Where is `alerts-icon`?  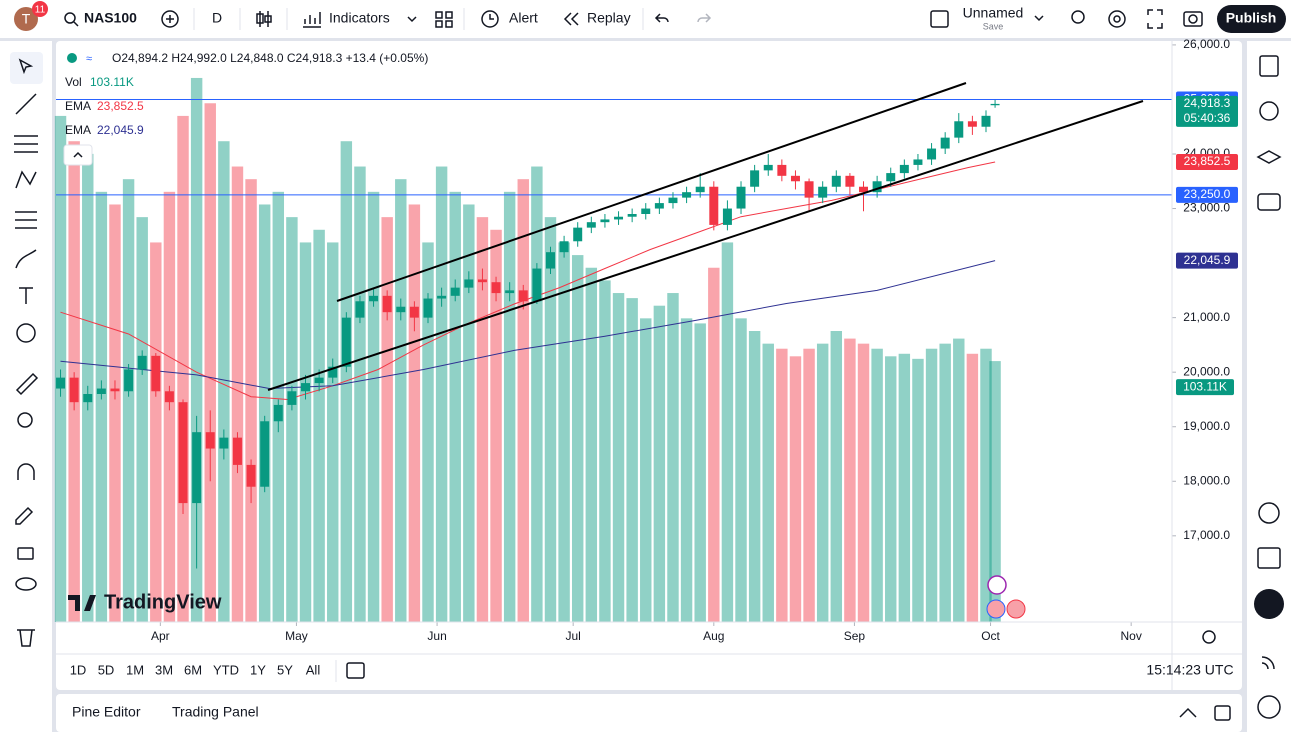 alerts-icon is located at coordinates (1269, 111).